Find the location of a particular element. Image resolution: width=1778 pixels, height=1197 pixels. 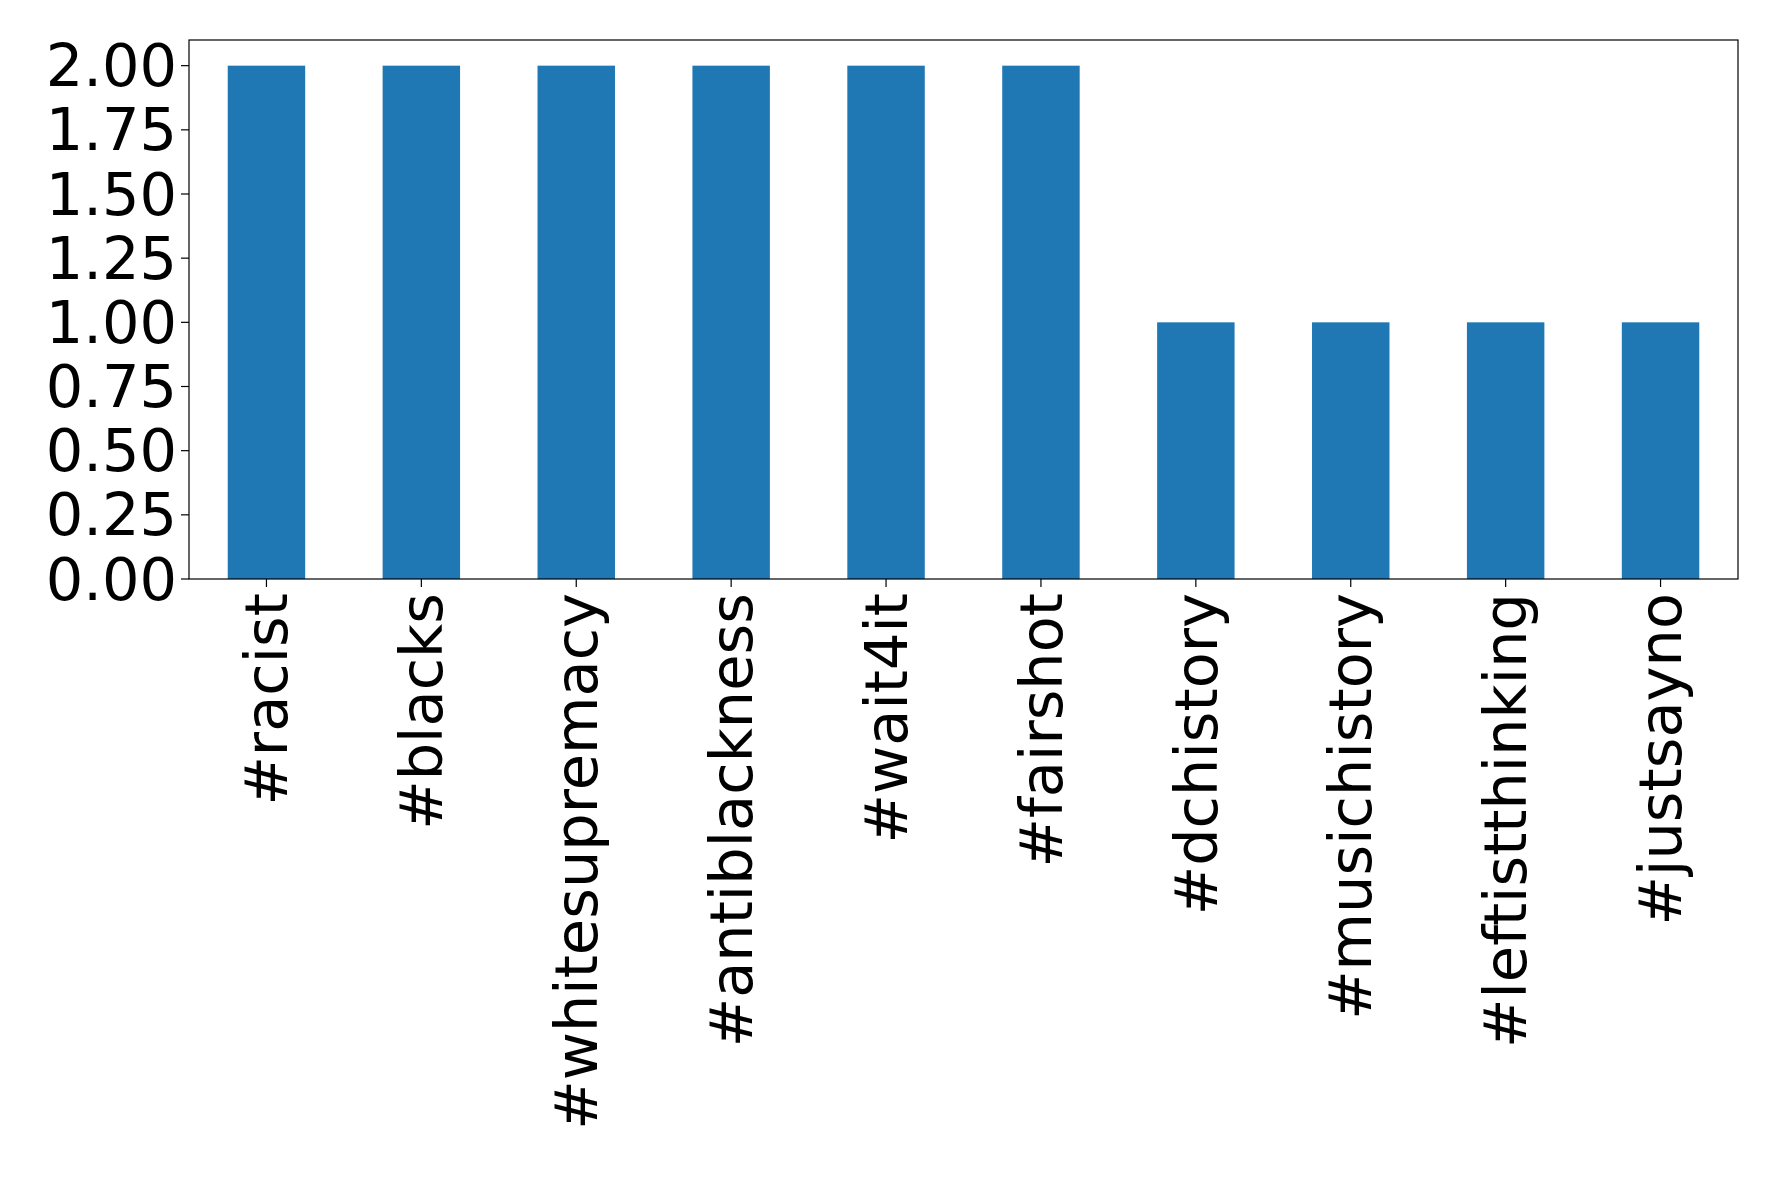

x-tick-label: #blacks is located at coordinates (421, 711).